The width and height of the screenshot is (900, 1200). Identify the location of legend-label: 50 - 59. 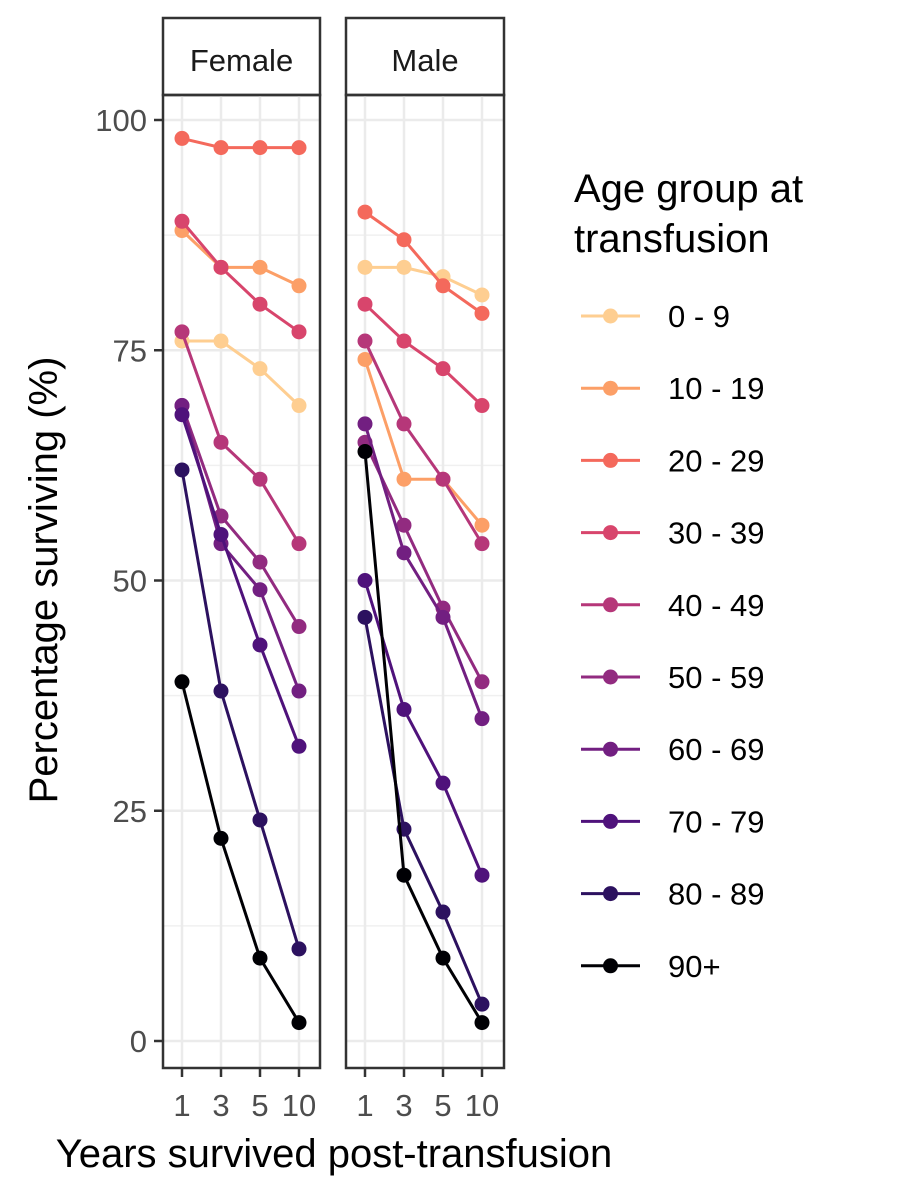
(716, 677).